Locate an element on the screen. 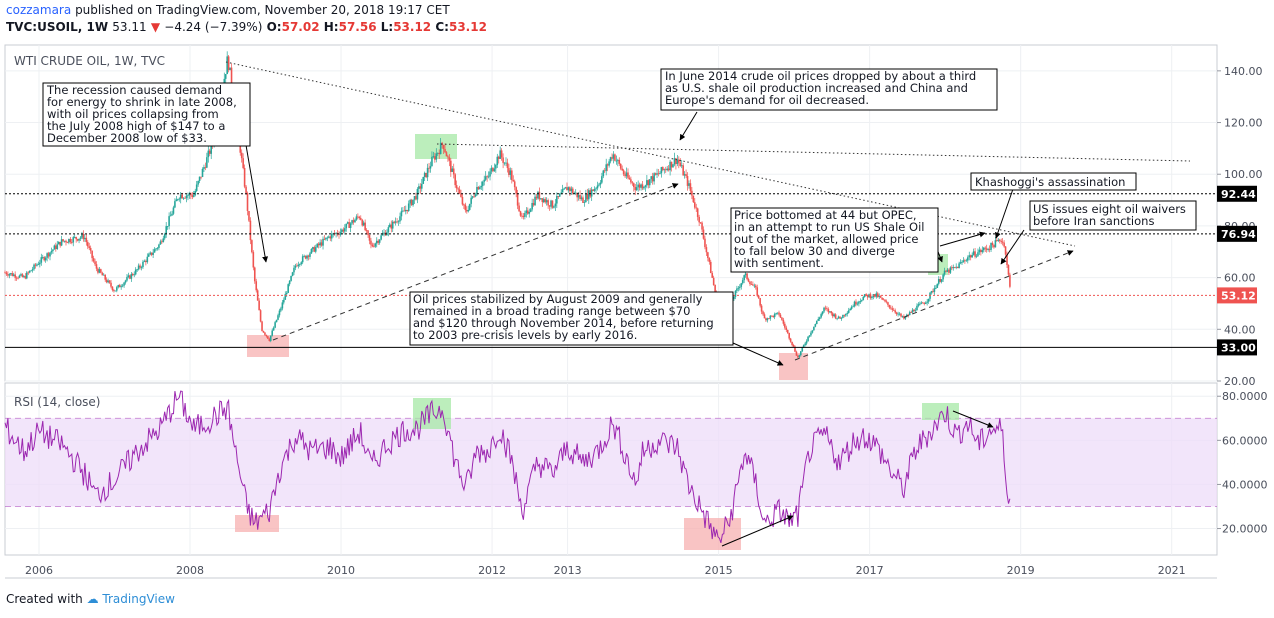 This screenshot has width=1274, height=618. recession-line-3: with oil prices collapsing from is located at coordinates (133, 114).